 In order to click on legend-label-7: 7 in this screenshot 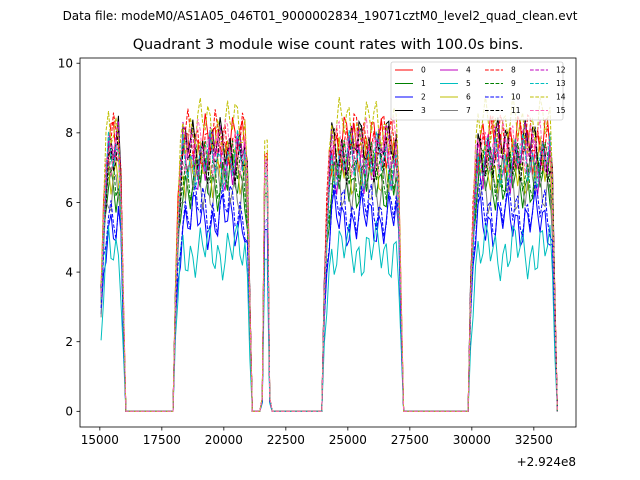, I will do `click(468, 110)`.